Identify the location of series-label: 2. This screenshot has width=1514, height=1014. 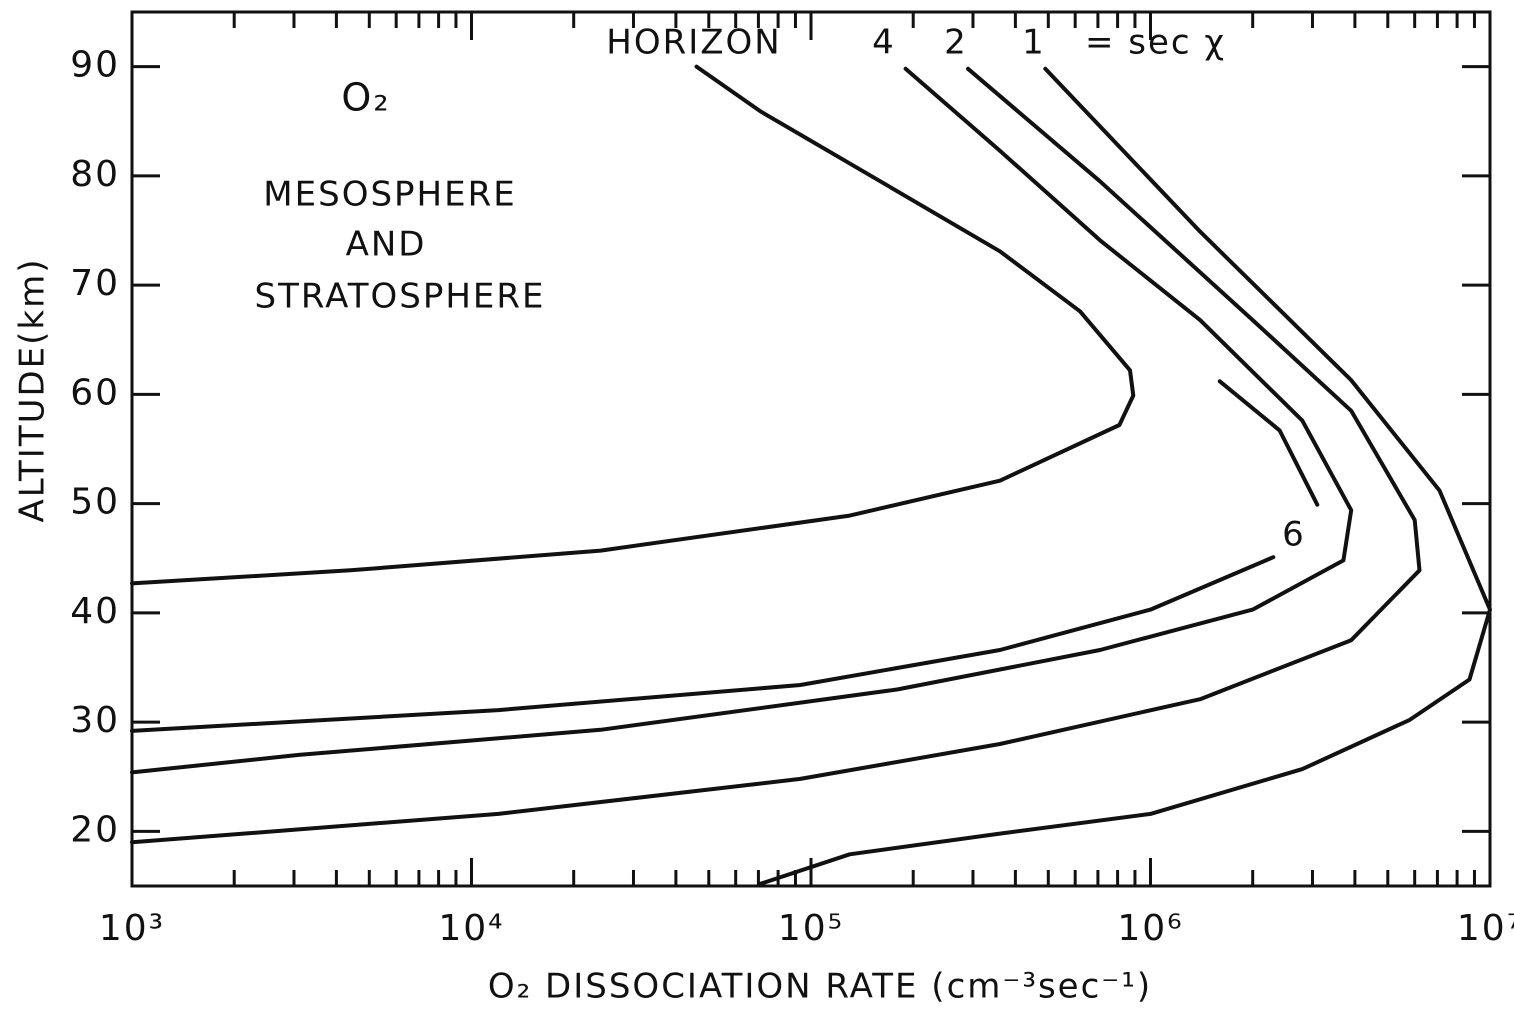
(956, 43).